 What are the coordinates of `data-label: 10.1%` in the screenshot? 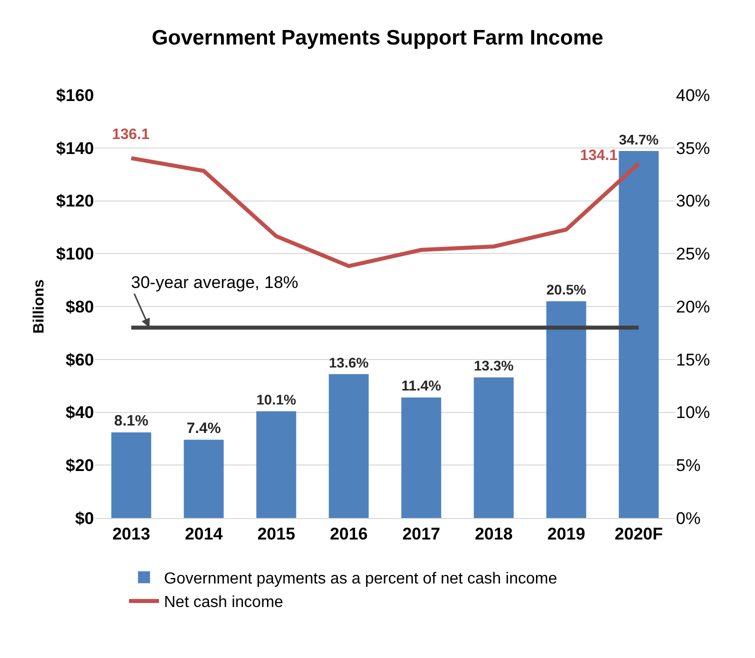 It's located at (276, 399).